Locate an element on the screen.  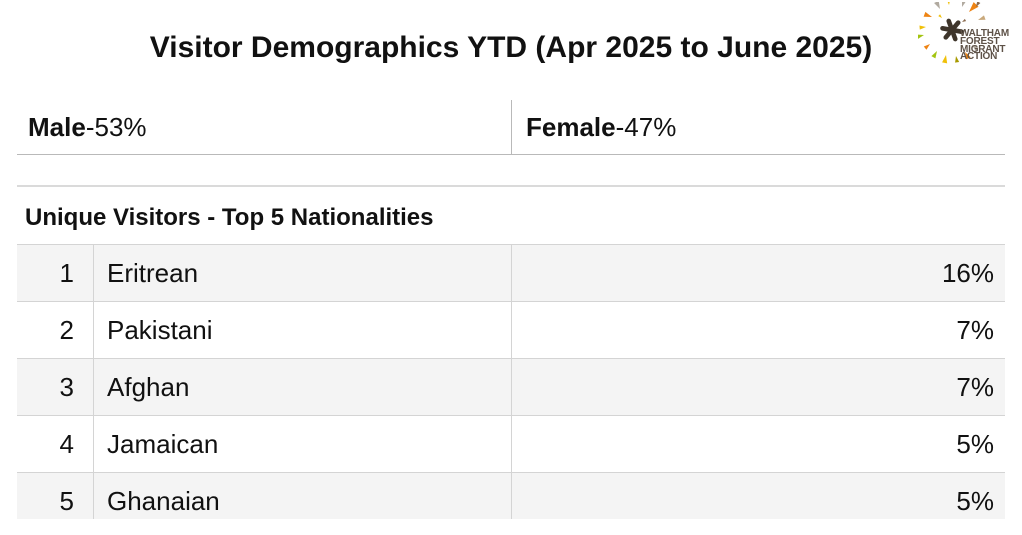
female-stat: Female - 47% is located at coordinates (758, 127).